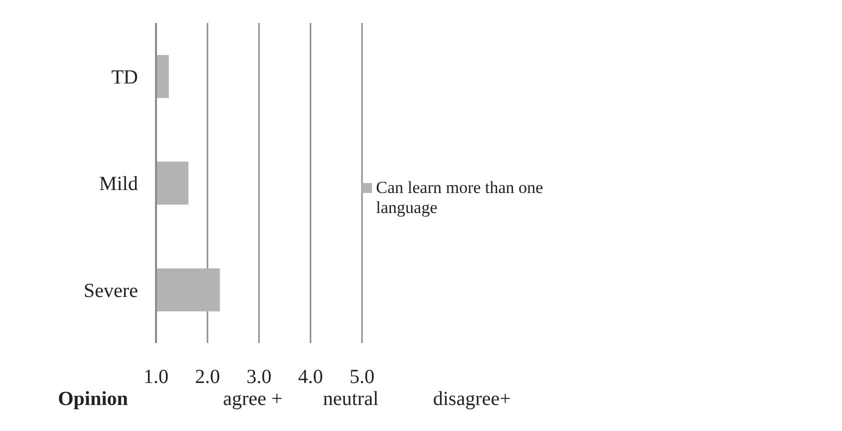 This screenshot has width=842, height=431. I want to click on legend-label: Can learn more than one language, so click(460, 198).